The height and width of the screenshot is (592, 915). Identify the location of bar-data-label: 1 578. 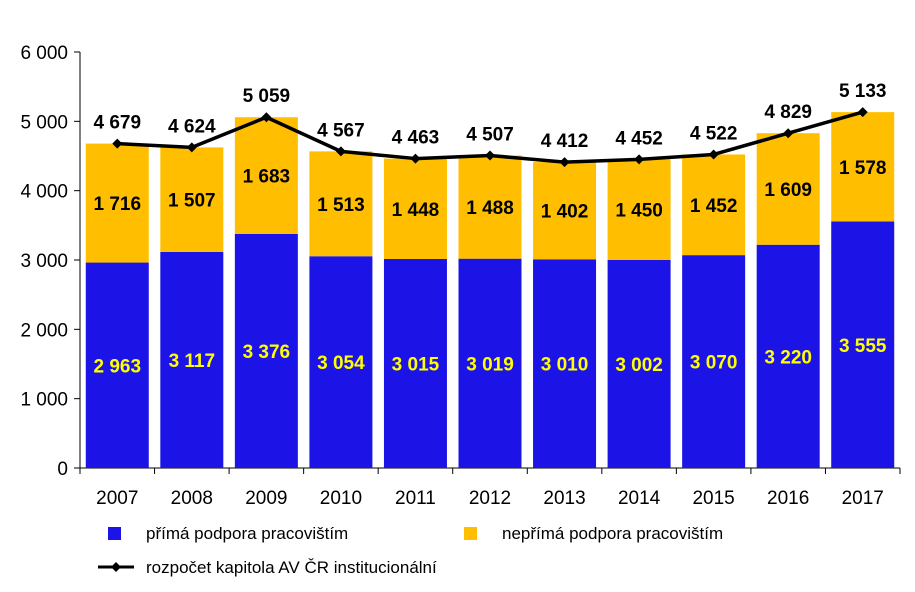
(863, 168).